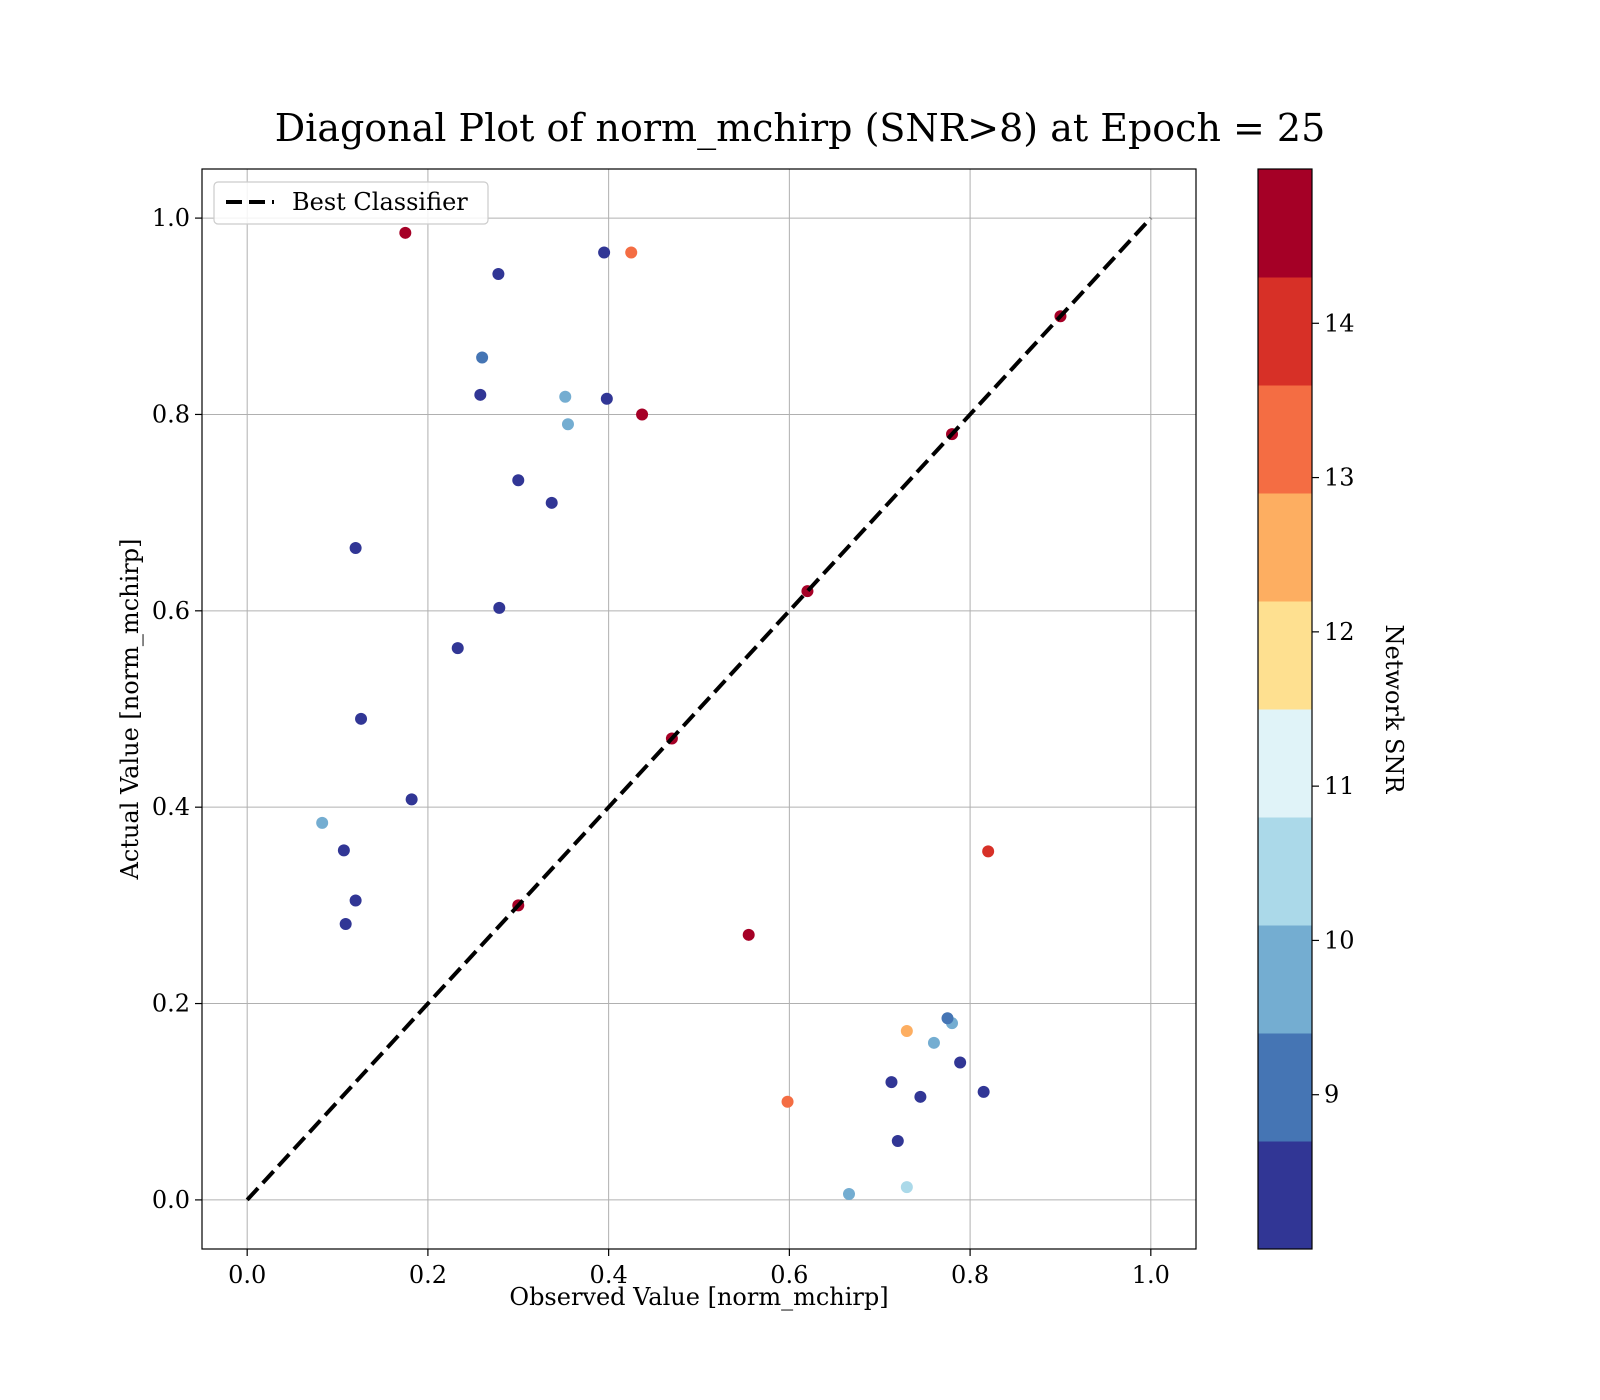 This screenshot has height=1400, width=1600. Describe the element at coordinates (1339, 323) in the screenshot. I see `colorbar-tick-label: 14` at that location.